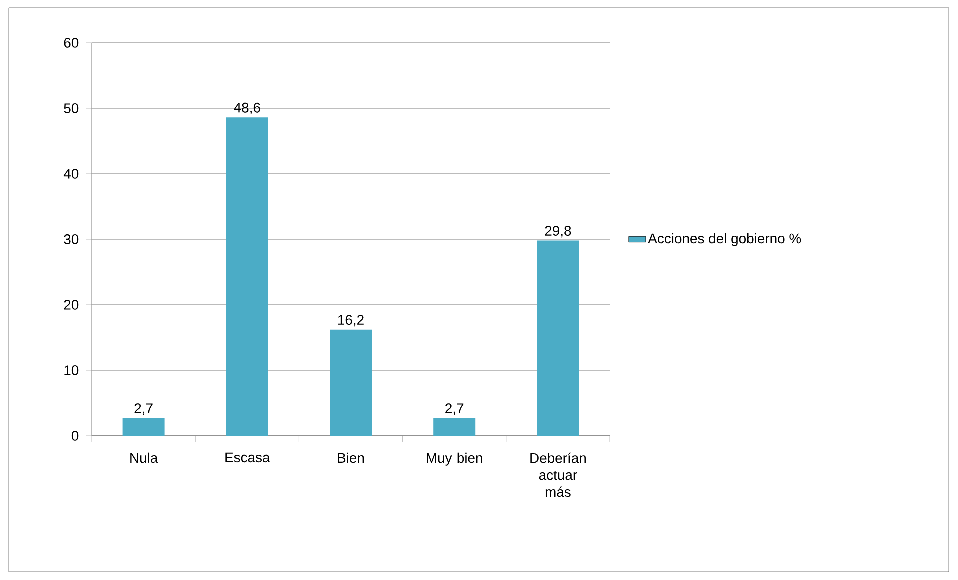 The image size is (958, 580). Describe the element at coordinates (351, 321) in the screenshot. I see `data-label: 16,2` at that location.